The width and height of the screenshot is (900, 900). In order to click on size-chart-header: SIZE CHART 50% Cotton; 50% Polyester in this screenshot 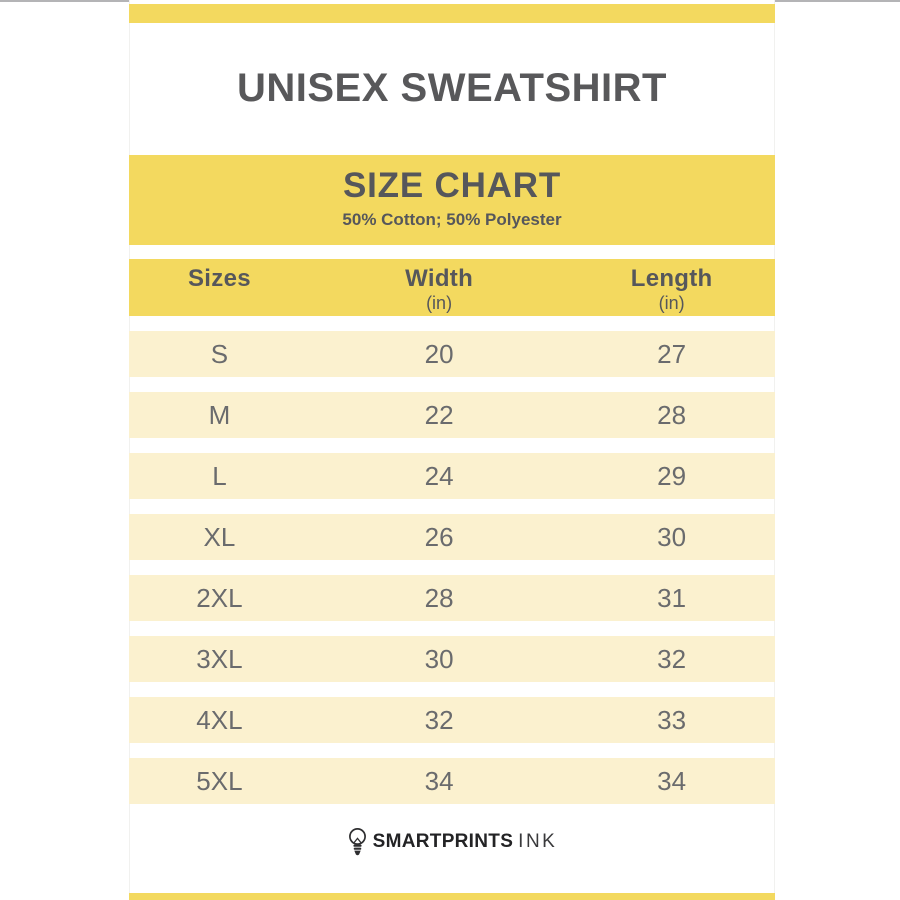, I will do `click(452, 200)`.